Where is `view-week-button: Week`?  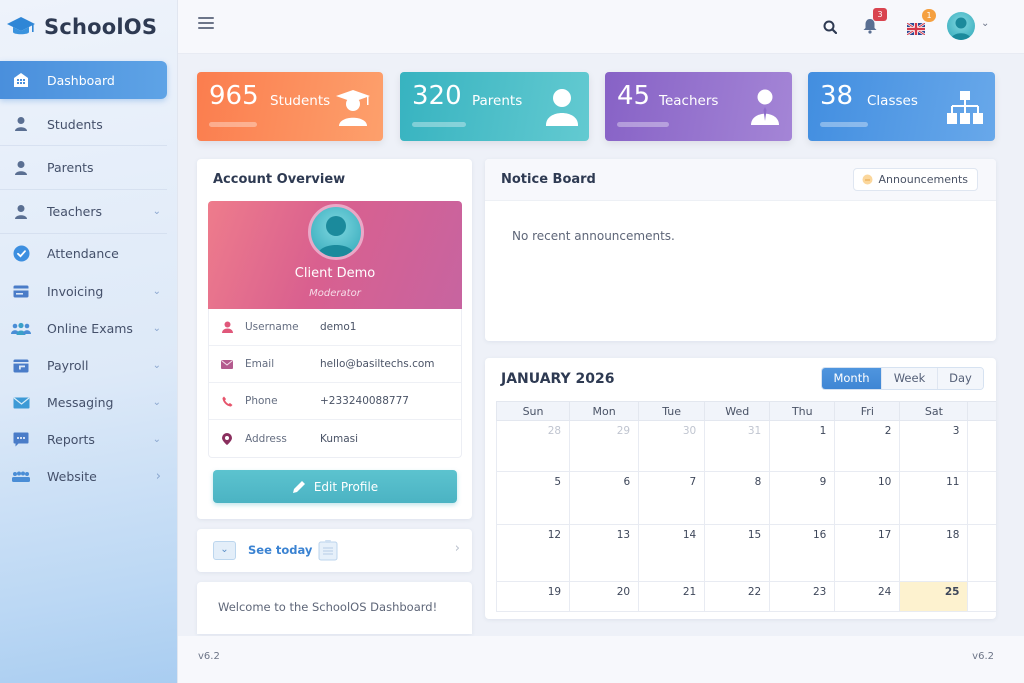 view-week-button: Week is located at coordinates (909, 378).